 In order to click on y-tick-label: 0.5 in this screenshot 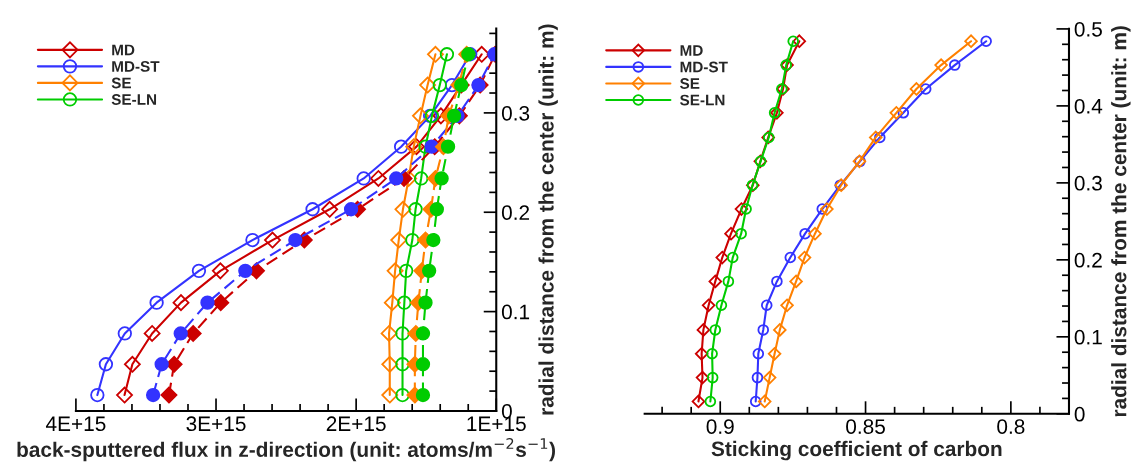, I will do `click(1088, 29)`.